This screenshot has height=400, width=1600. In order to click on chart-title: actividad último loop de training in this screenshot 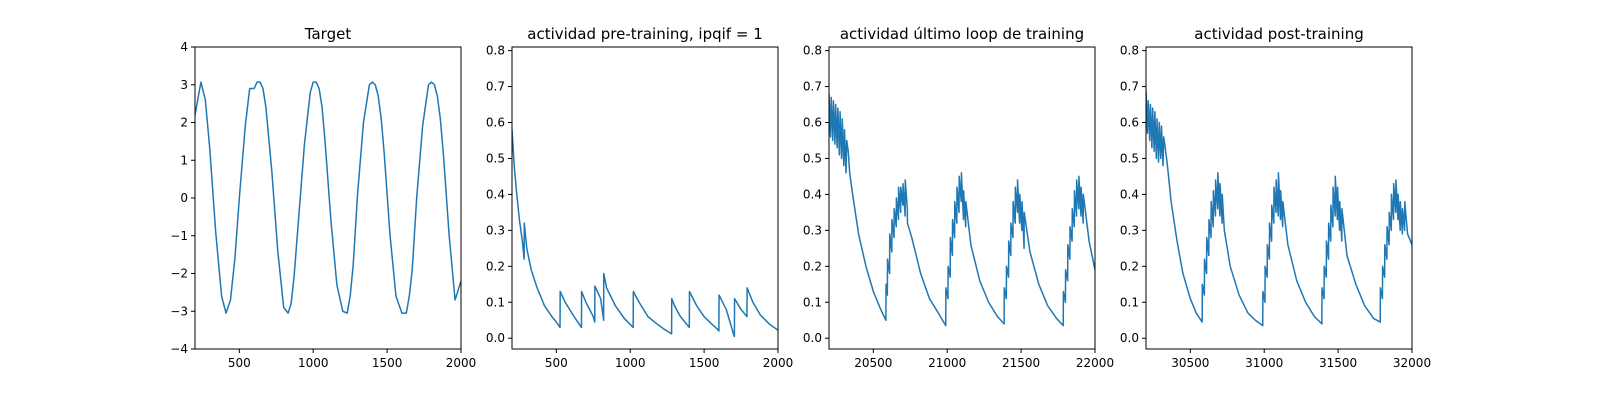, I will do `click(962, 34)`.